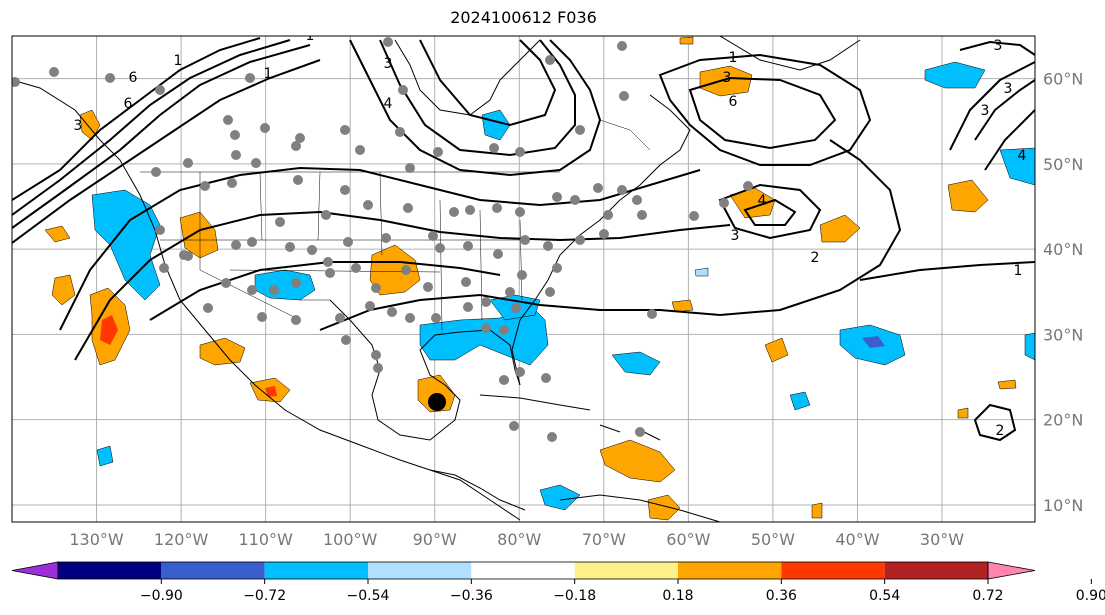 The width and height of the screenshot is (1105, 615). Describe the element at coordinates (1011, 570) in the screenshot. I see `colorbar-extend-high` at that location.